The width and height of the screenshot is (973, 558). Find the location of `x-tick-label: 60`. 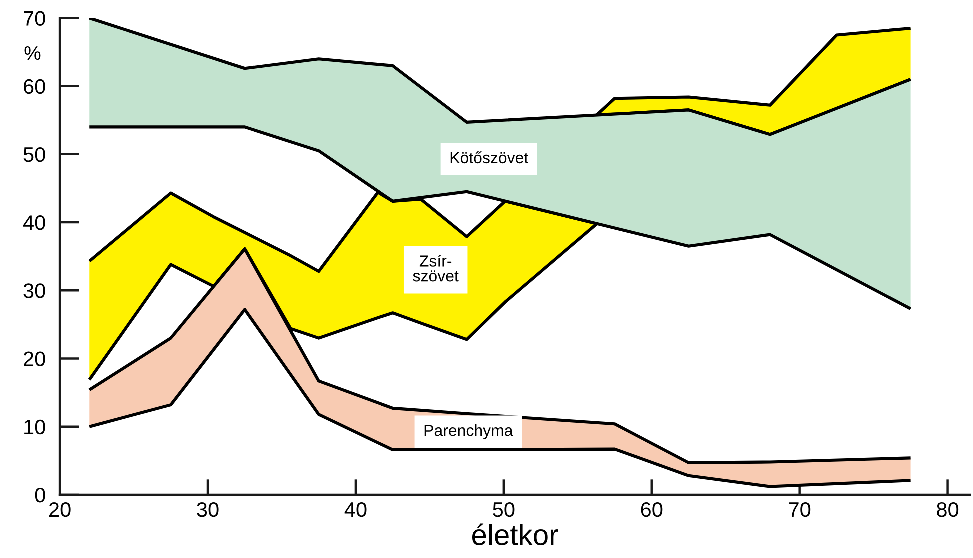

x-tick-label: 60 is located at coordinates (652, 510).